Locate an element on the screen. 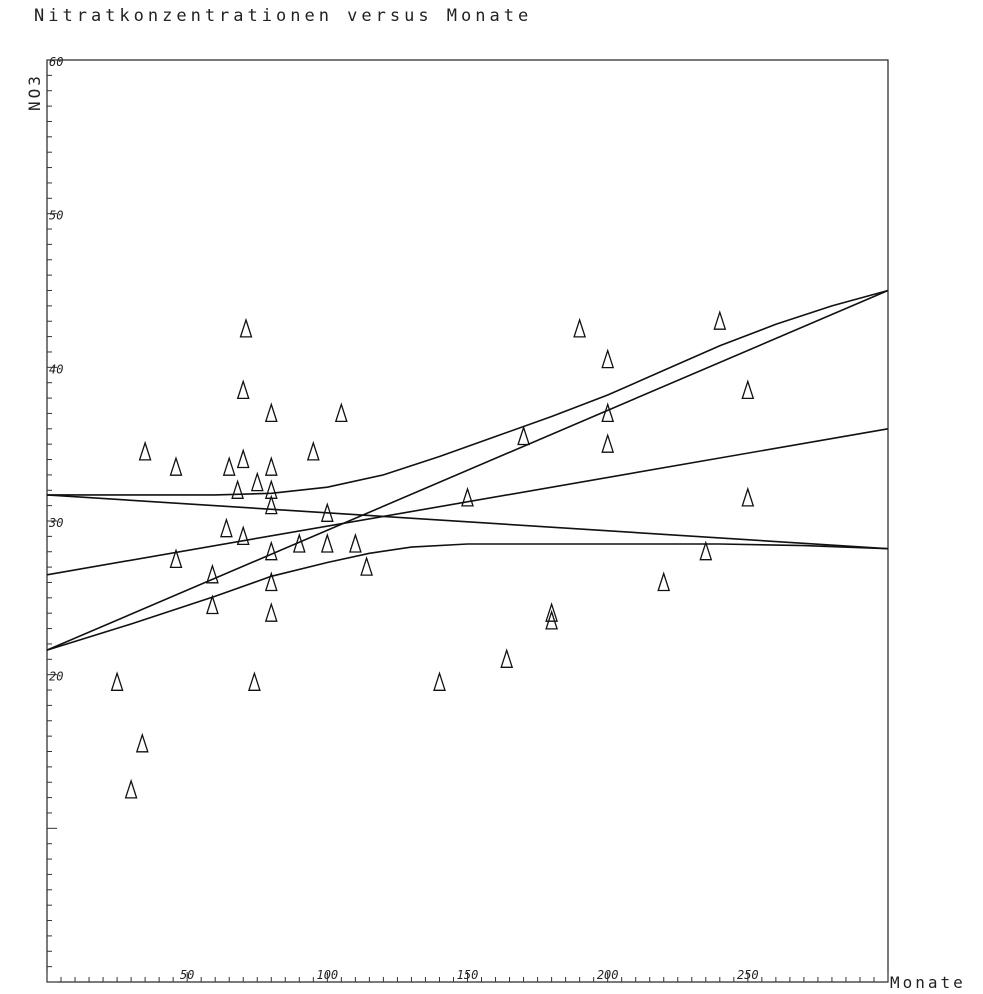  x-tick-label: 250 is located at coordinates (748, 975).